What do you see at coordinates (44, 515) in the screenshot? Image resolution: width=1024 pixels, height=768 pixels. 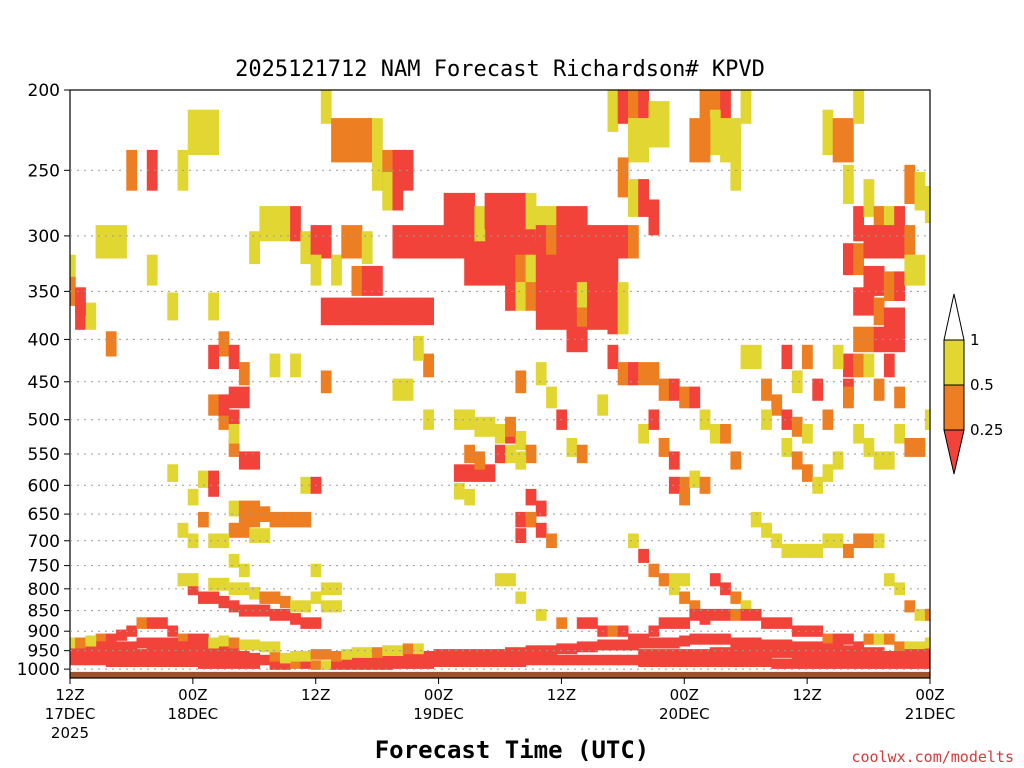 I see `y-tick-label: 650` at bounding box center [44, 515].